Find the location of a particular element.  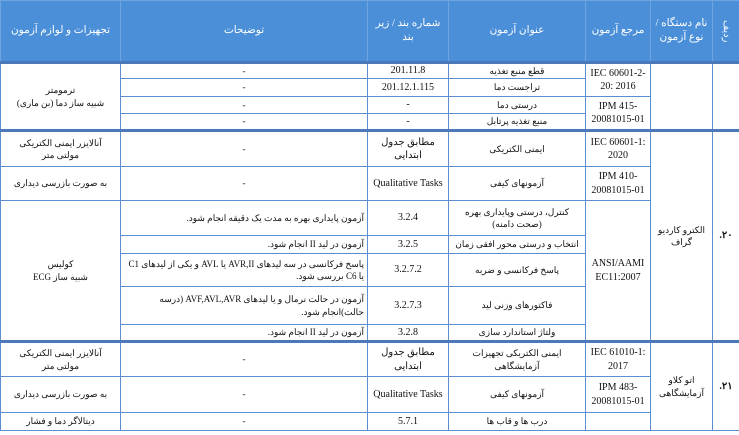

test-reference: IPM 410-20081015-01 is located at coordinates (618, 183).